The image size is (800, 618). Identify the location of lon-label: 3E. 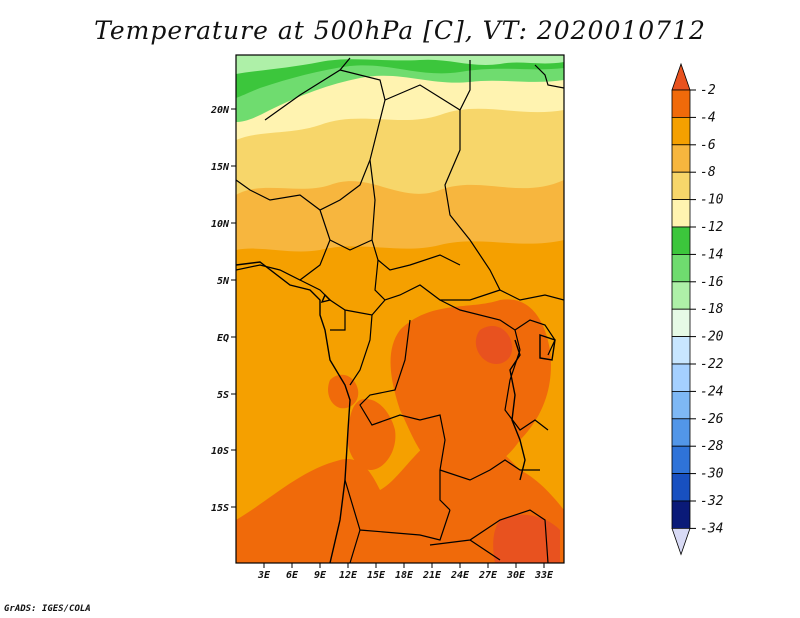
(264, 575).